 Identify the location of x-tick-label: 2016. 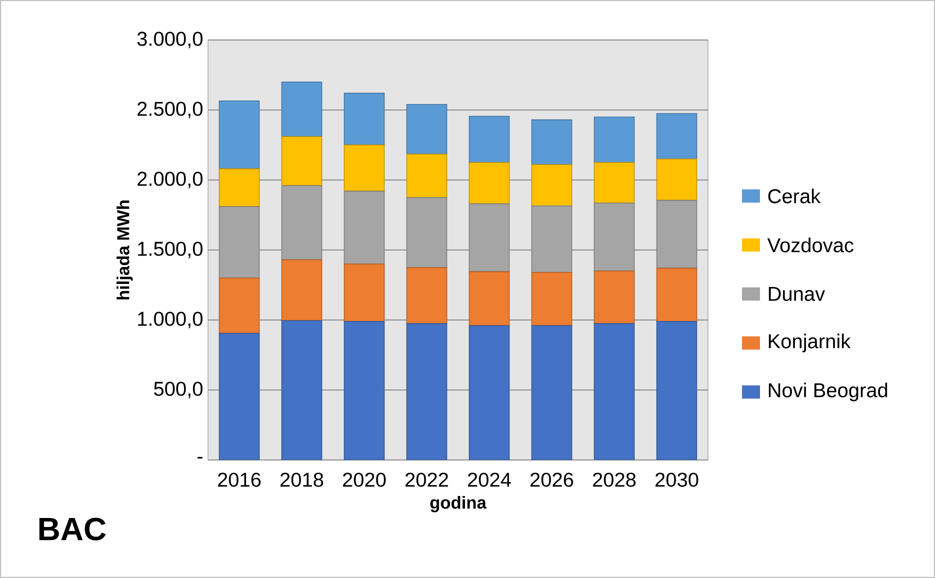
(239, 479).